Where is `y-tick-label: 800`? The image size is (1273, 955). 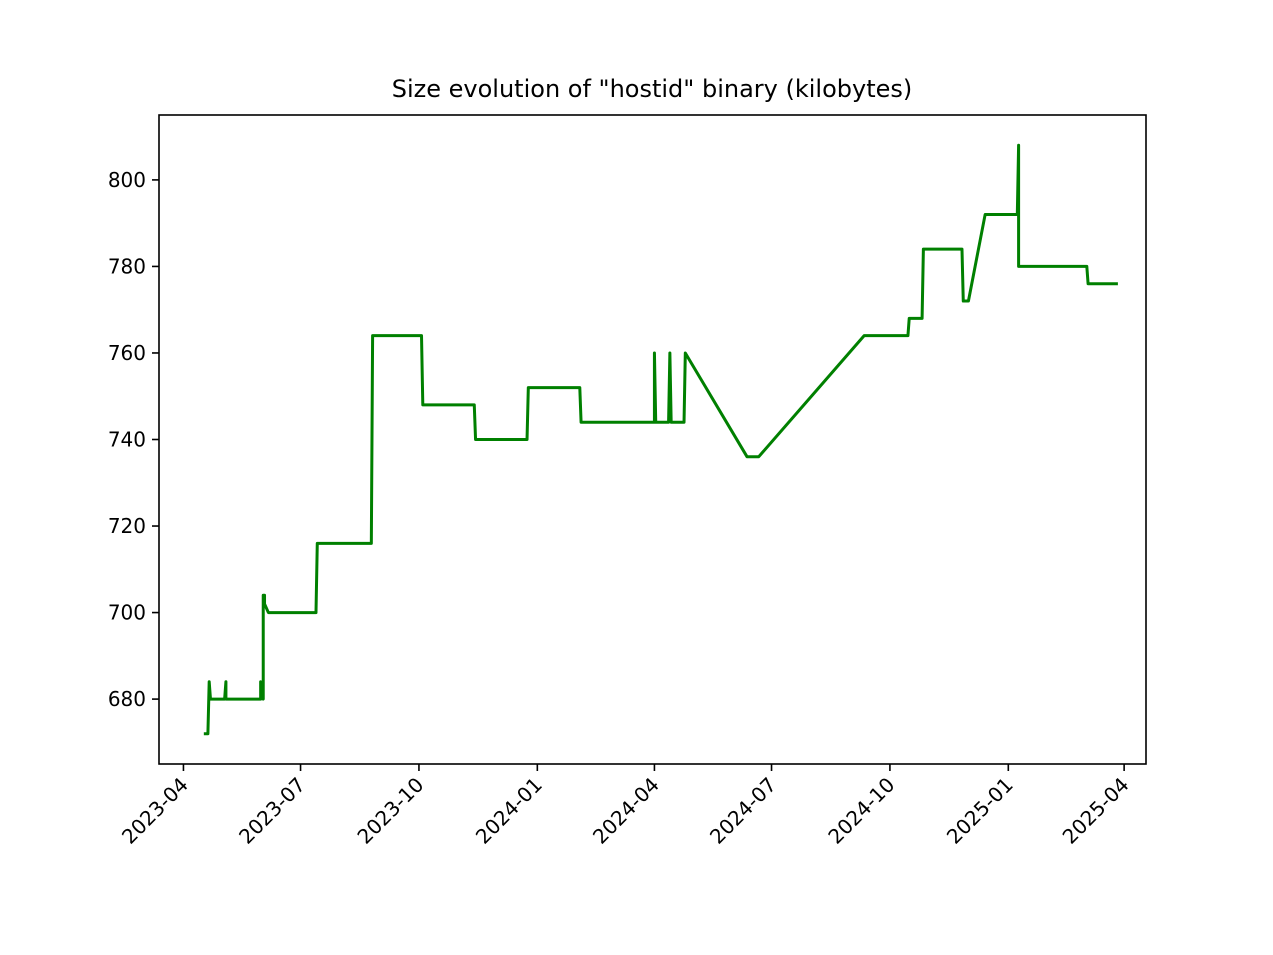 y-tick-label: 800 is located at coordinates (127, 180).